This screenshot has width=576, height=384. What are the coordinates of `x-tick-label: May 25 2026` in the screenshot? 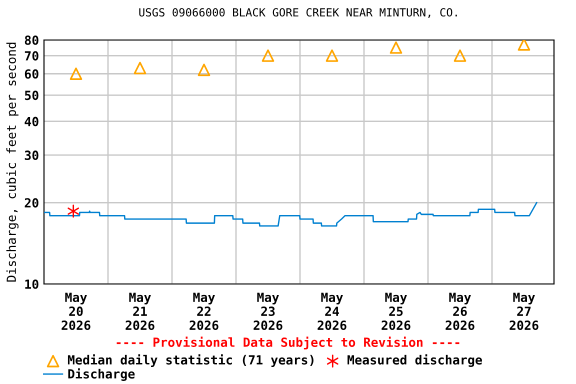 It's located at (396, 311).